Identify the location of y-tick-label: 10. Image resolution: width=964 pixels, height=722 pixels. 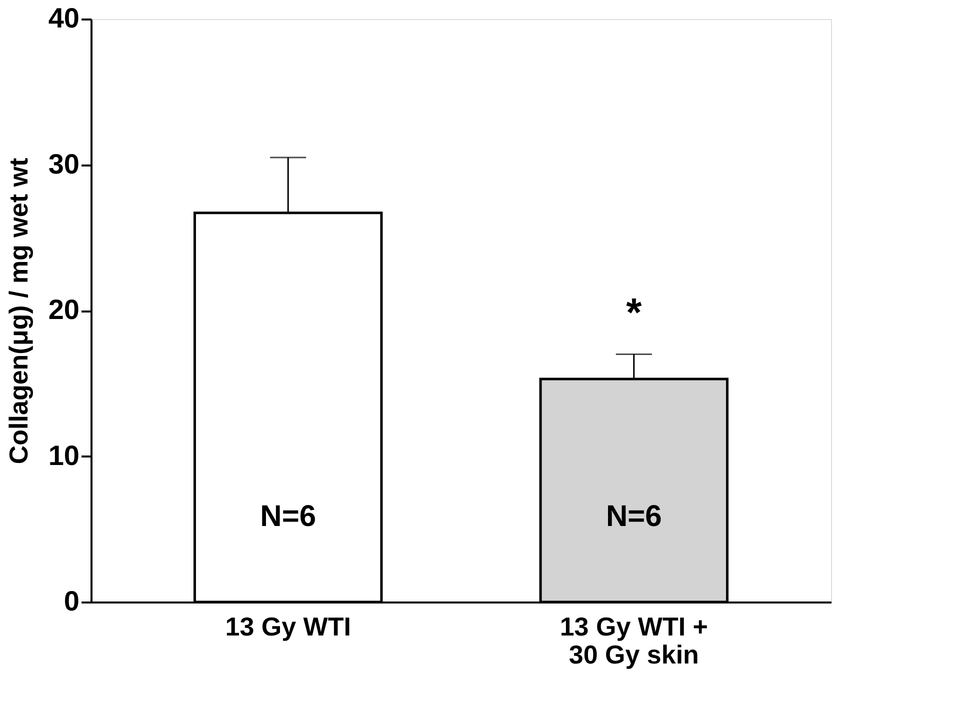
(64, 455).